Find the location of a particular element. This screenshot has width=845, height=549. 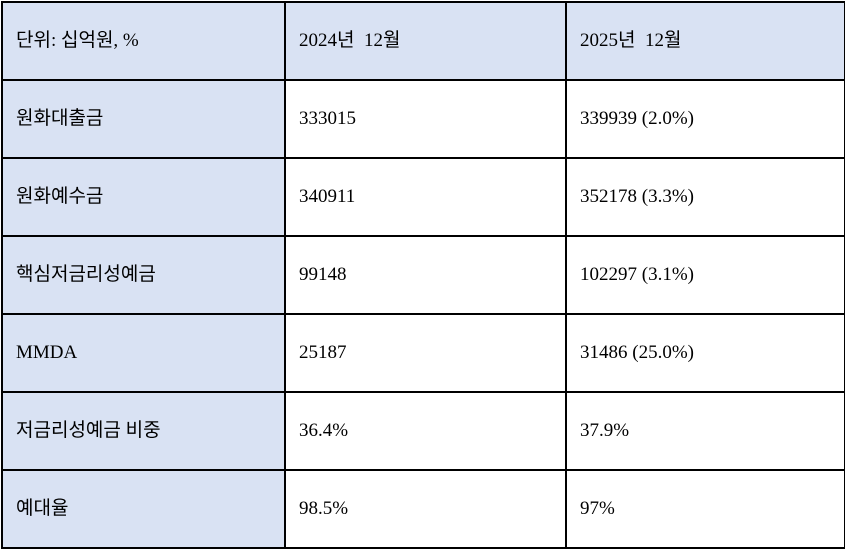

value-2024-cell: 333015 is located at coordinates (425, 119).